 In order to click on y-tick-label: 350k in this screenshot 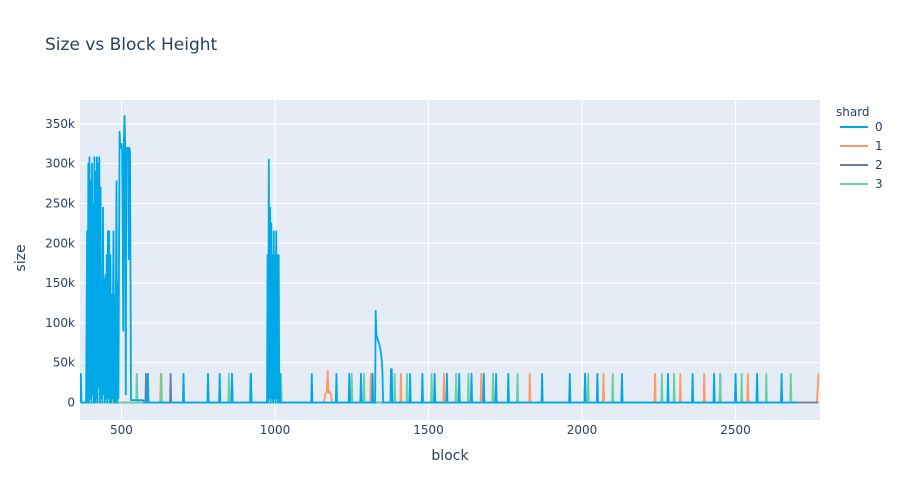, I will do `click(60, 124)`.